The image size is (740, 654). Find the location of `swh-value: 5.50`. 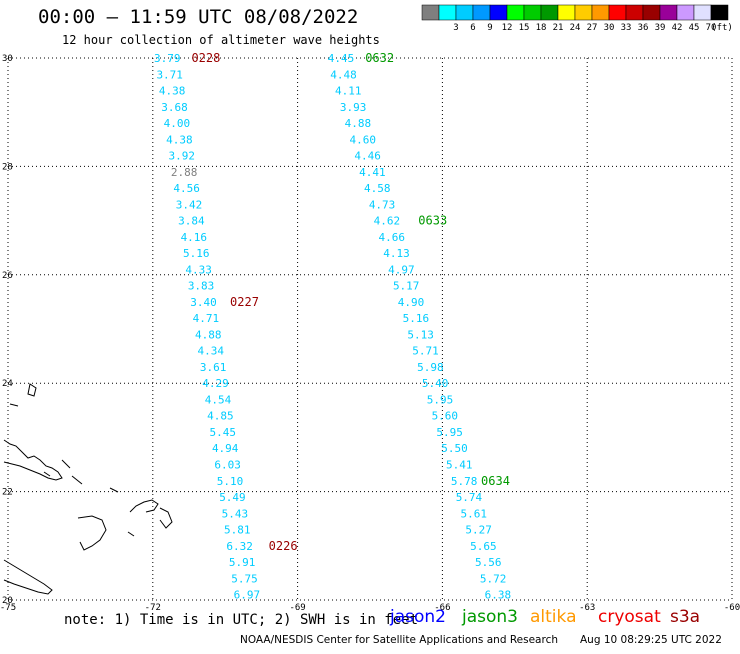

swh-value: 5.50 is located at coordinates (454, 448).